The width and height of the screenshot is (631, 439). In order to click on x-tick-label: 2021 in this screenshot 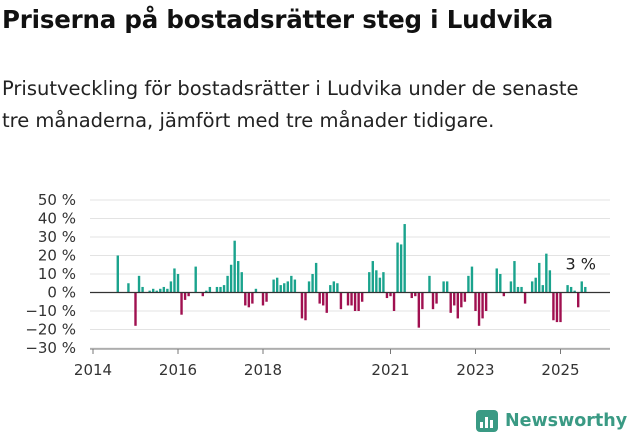, I will do `click(390, 370)`.